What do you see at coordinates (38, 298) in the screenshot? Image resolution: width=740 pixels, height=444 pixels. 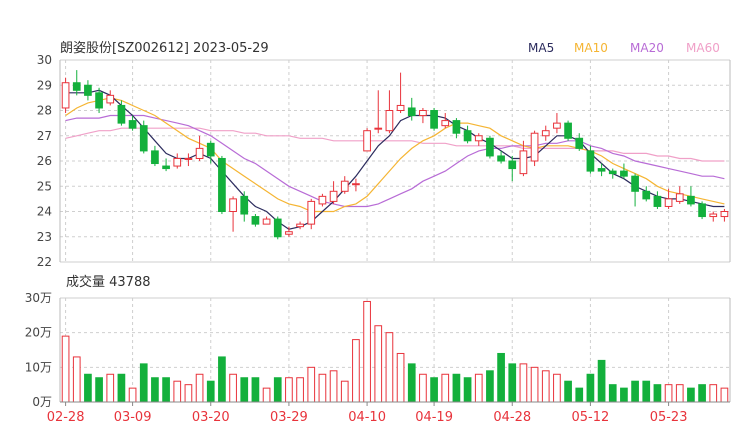 I see `volume-tick-label: 30万` at bounding box center [38, 298].